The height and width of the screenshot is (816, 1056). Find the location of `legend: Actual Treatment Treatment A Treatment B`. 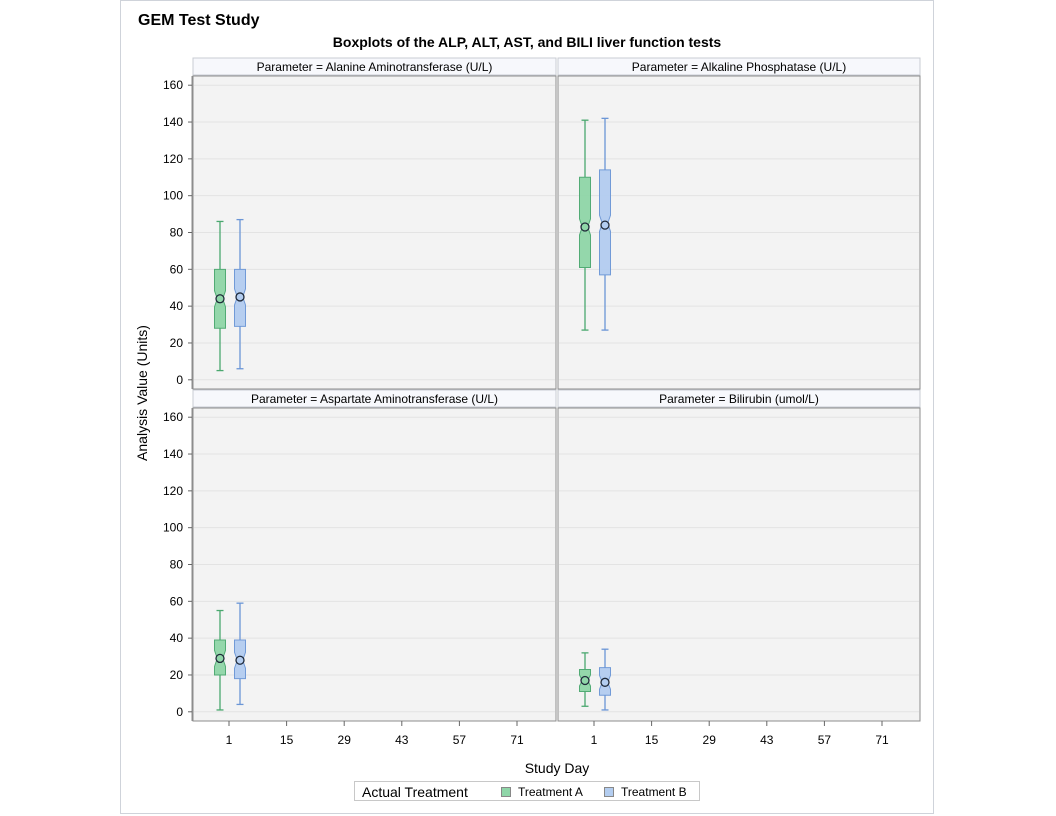

legend: Actual Treatment Treatment A Treatment B is located at coordinates (527, 791).